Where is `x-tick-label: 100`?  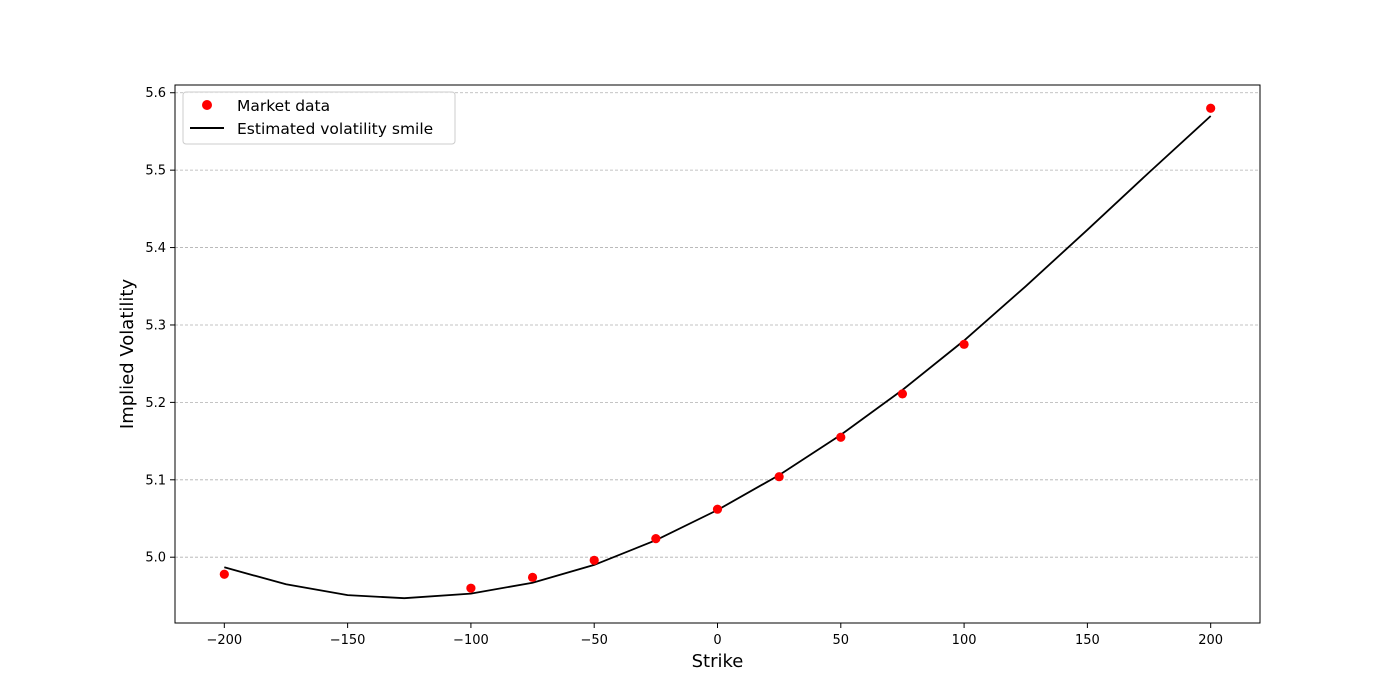
x-tick-label: 100 is located at coordinates (964, 640).